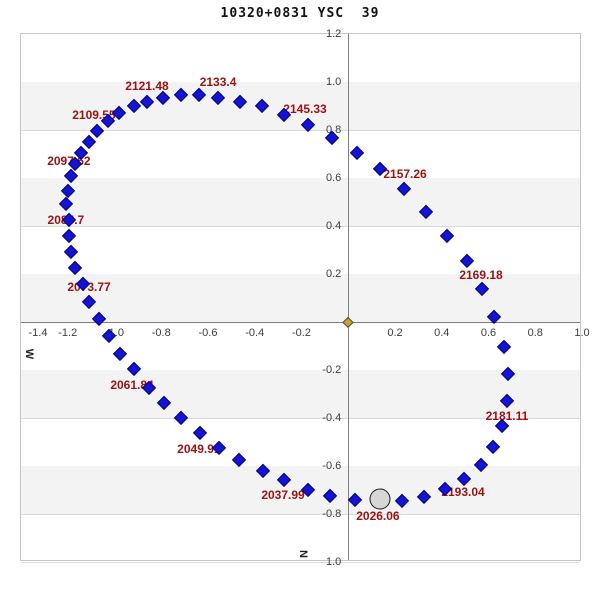 The image size is (600, 600). What do you see at coordinates (535, 333) in the screenshot?
I see `x-tick-label: 0.8` at bounding box center [535, 333].